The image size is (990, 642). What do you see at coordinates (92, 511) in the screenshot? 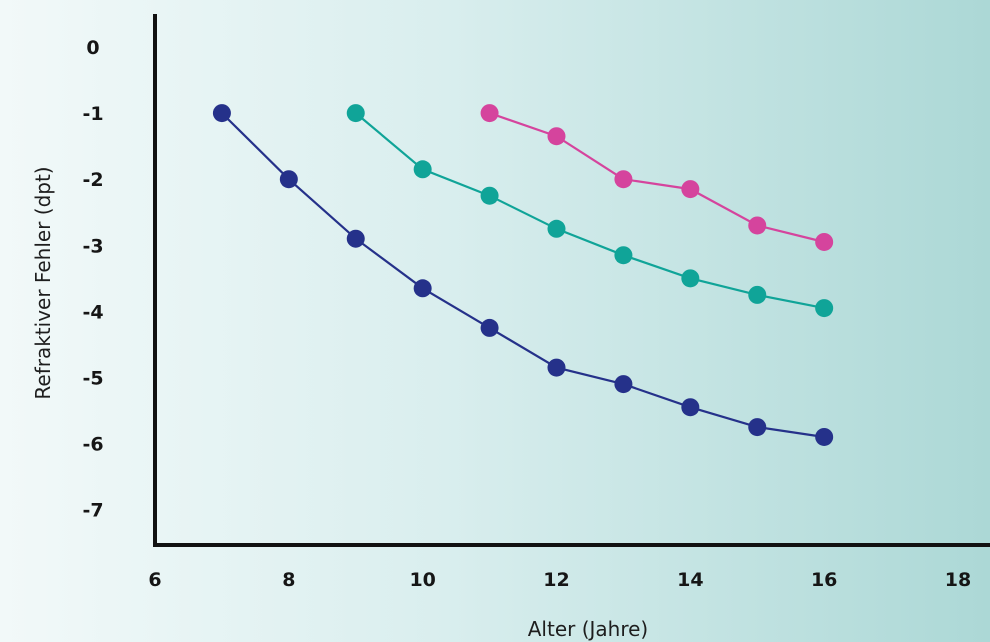
I see `y-tick-label: -7` at bounding box center [92, 511].